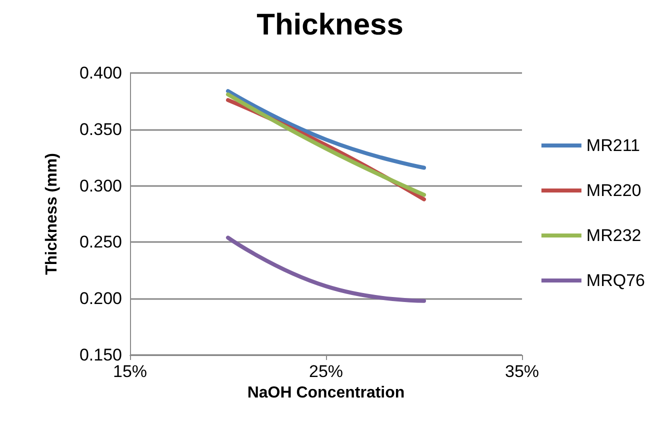 Image resolution: width=660 pixels, height=426 pixels. Describe the element at coordinates (100, 298) in the screenshot. I see `y-tick-label: 0.200` at that location.